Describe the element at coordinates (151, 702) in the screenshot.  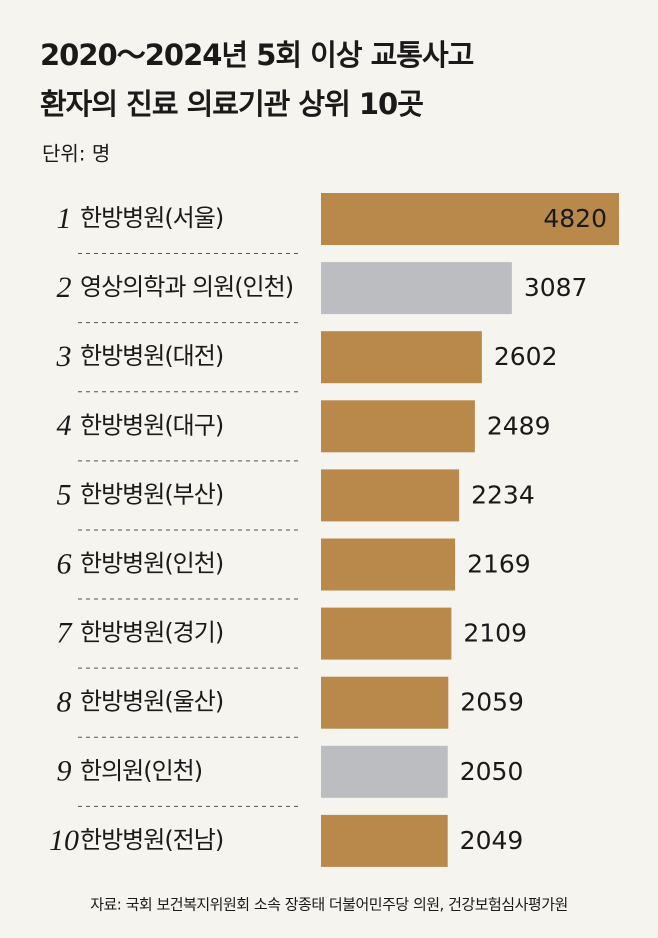
I see `category-label: 한방병원(울산)` at that location.